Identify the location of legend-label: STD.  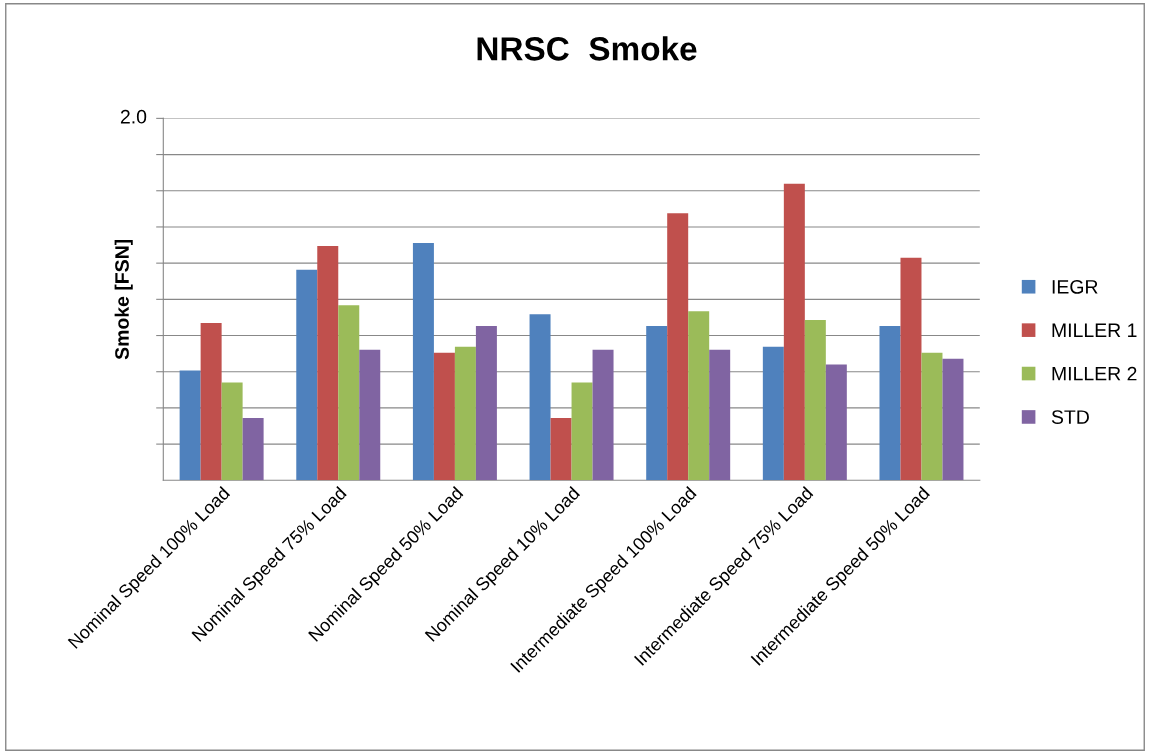
(1070, 417).